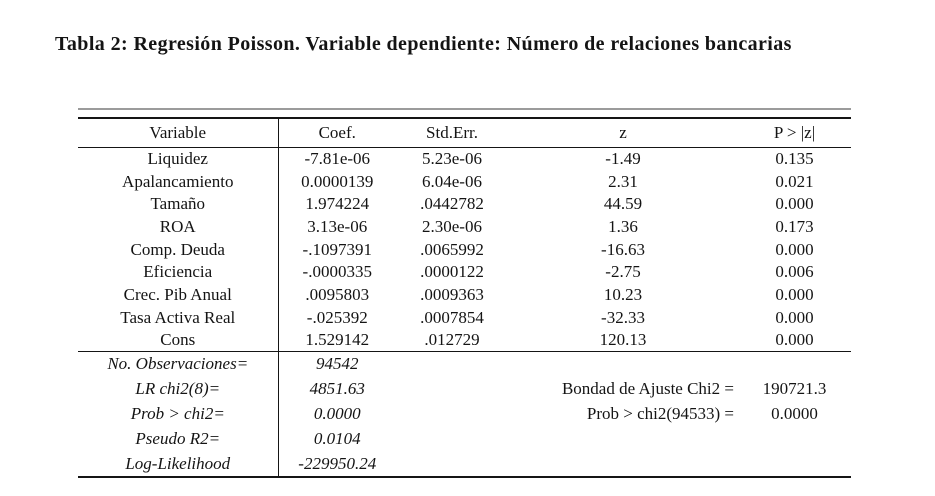  What do you see at coordinates (337, 294) in the screenshot?
I see `coef-cell: .0095803` at bounding box center [337, 294].